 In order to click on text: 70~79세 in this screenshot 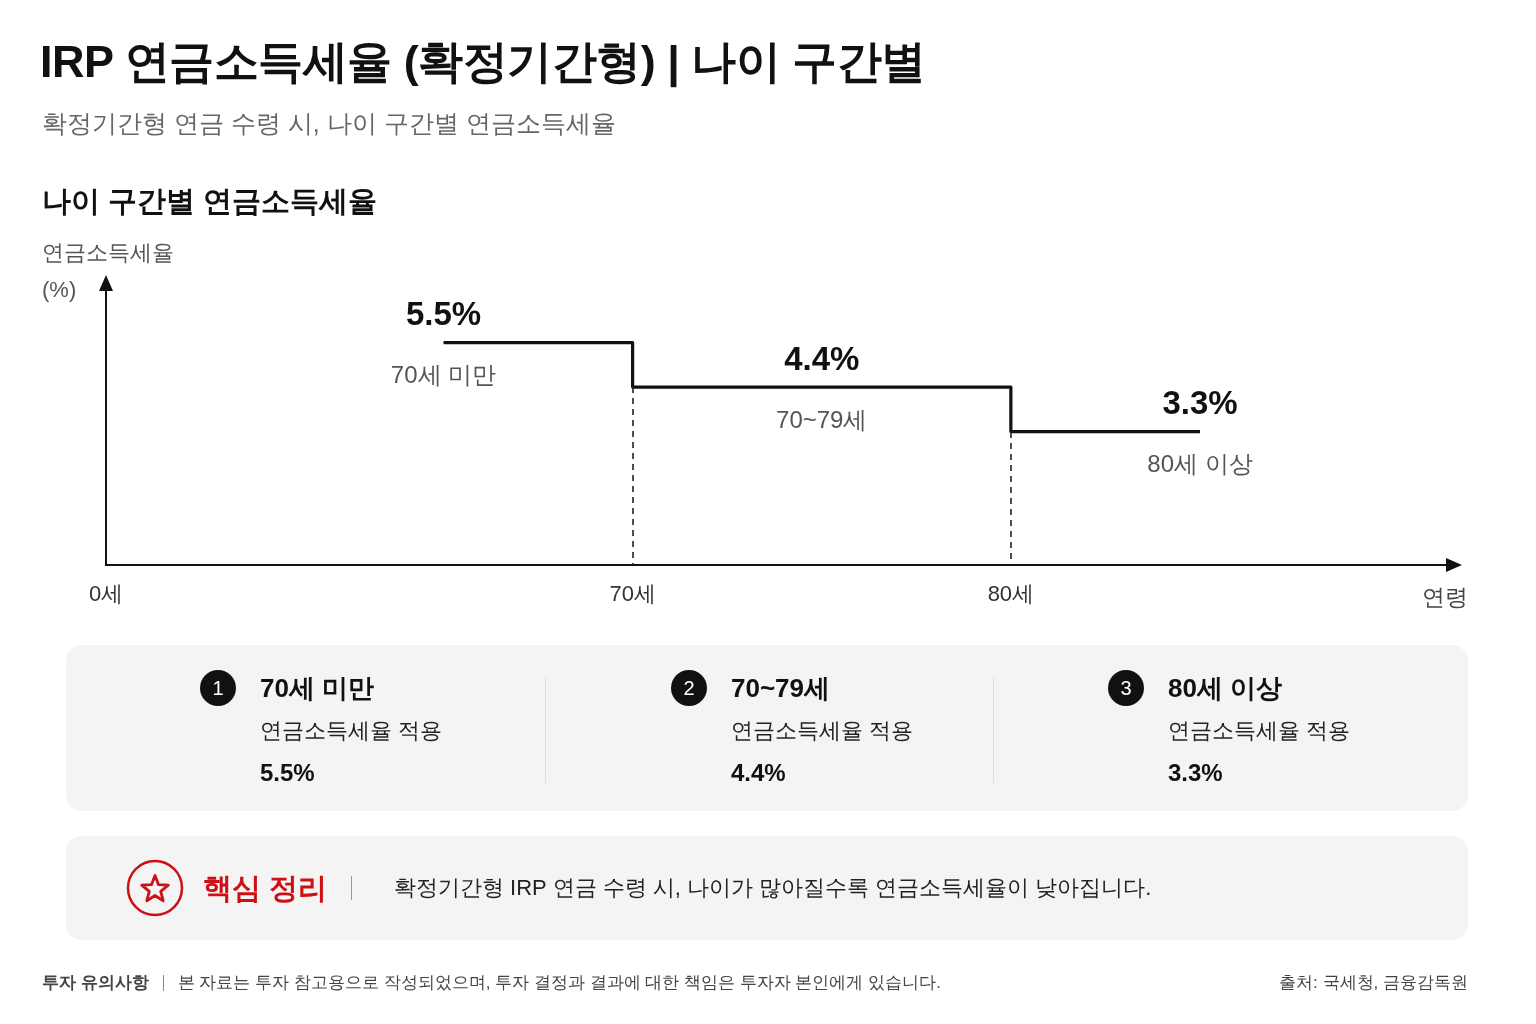, I will do `click(781, 688)`.